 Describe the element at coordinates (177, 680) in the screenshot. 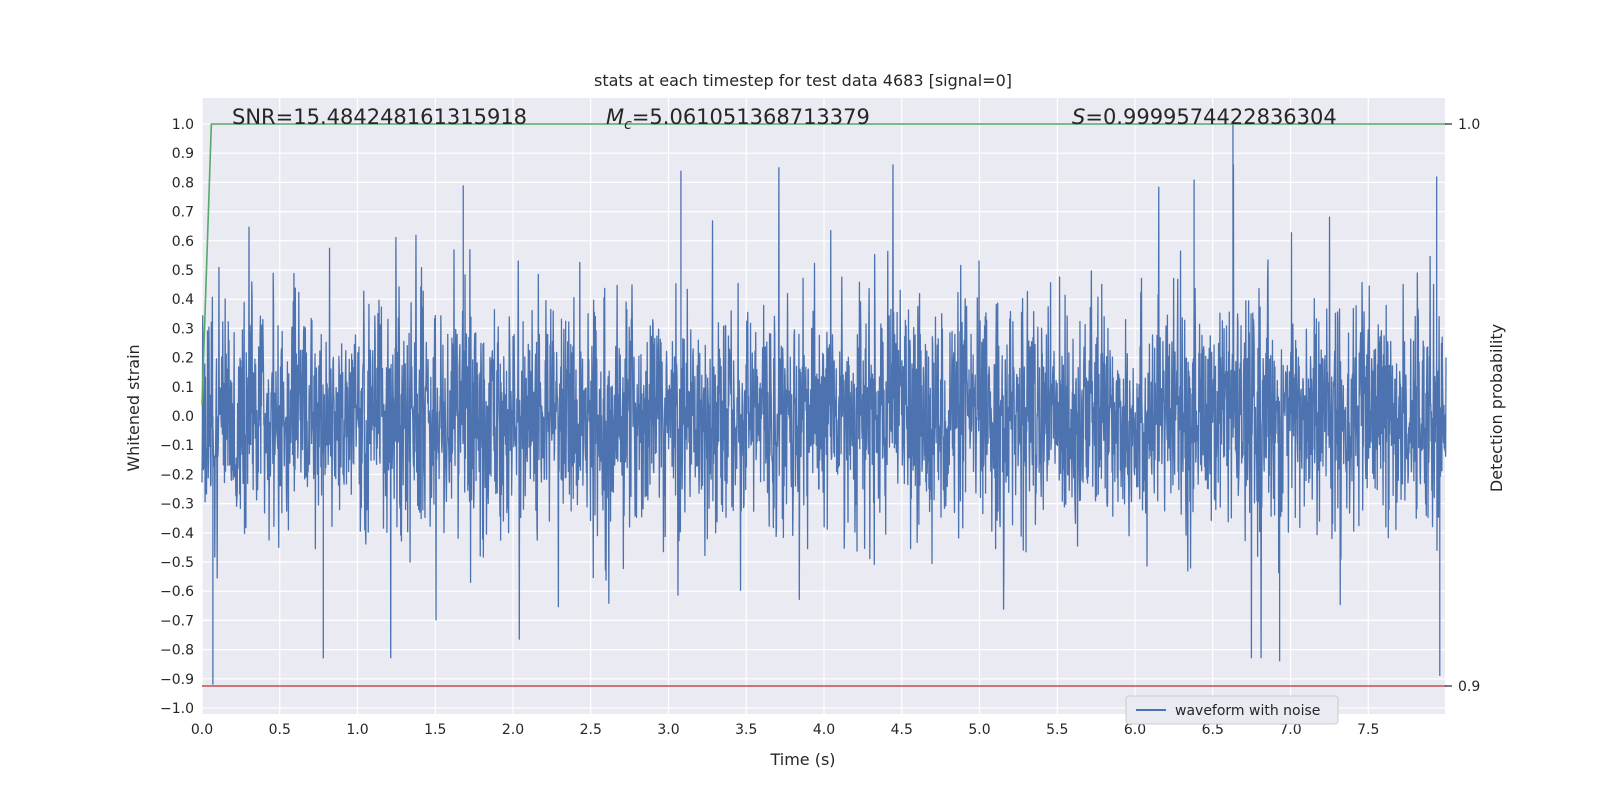

I see `y-tick-label: −0.9` at that location.